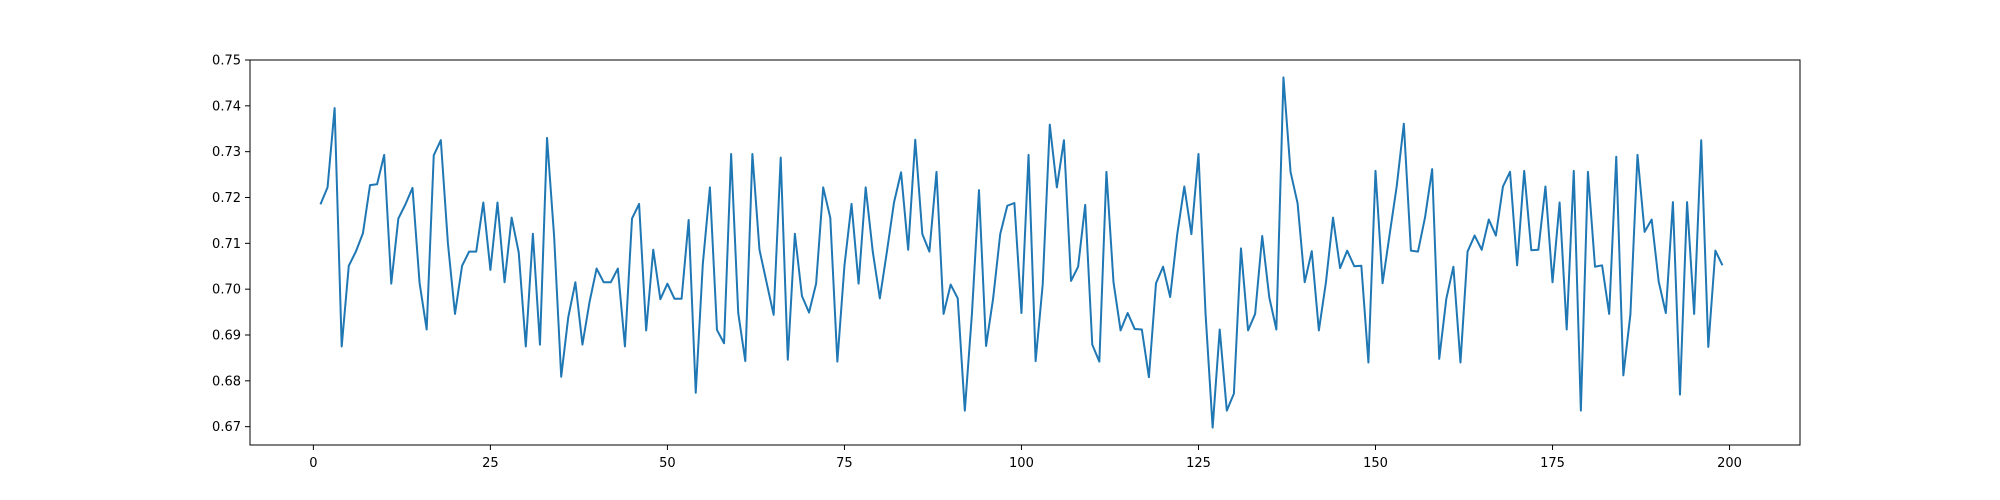 This screenshot has width=2000, height=500. What do you see at coordinates (226, 290) in the screenshot?
I see `y-tick-label: 0.70` at bounding box center [226, 290].